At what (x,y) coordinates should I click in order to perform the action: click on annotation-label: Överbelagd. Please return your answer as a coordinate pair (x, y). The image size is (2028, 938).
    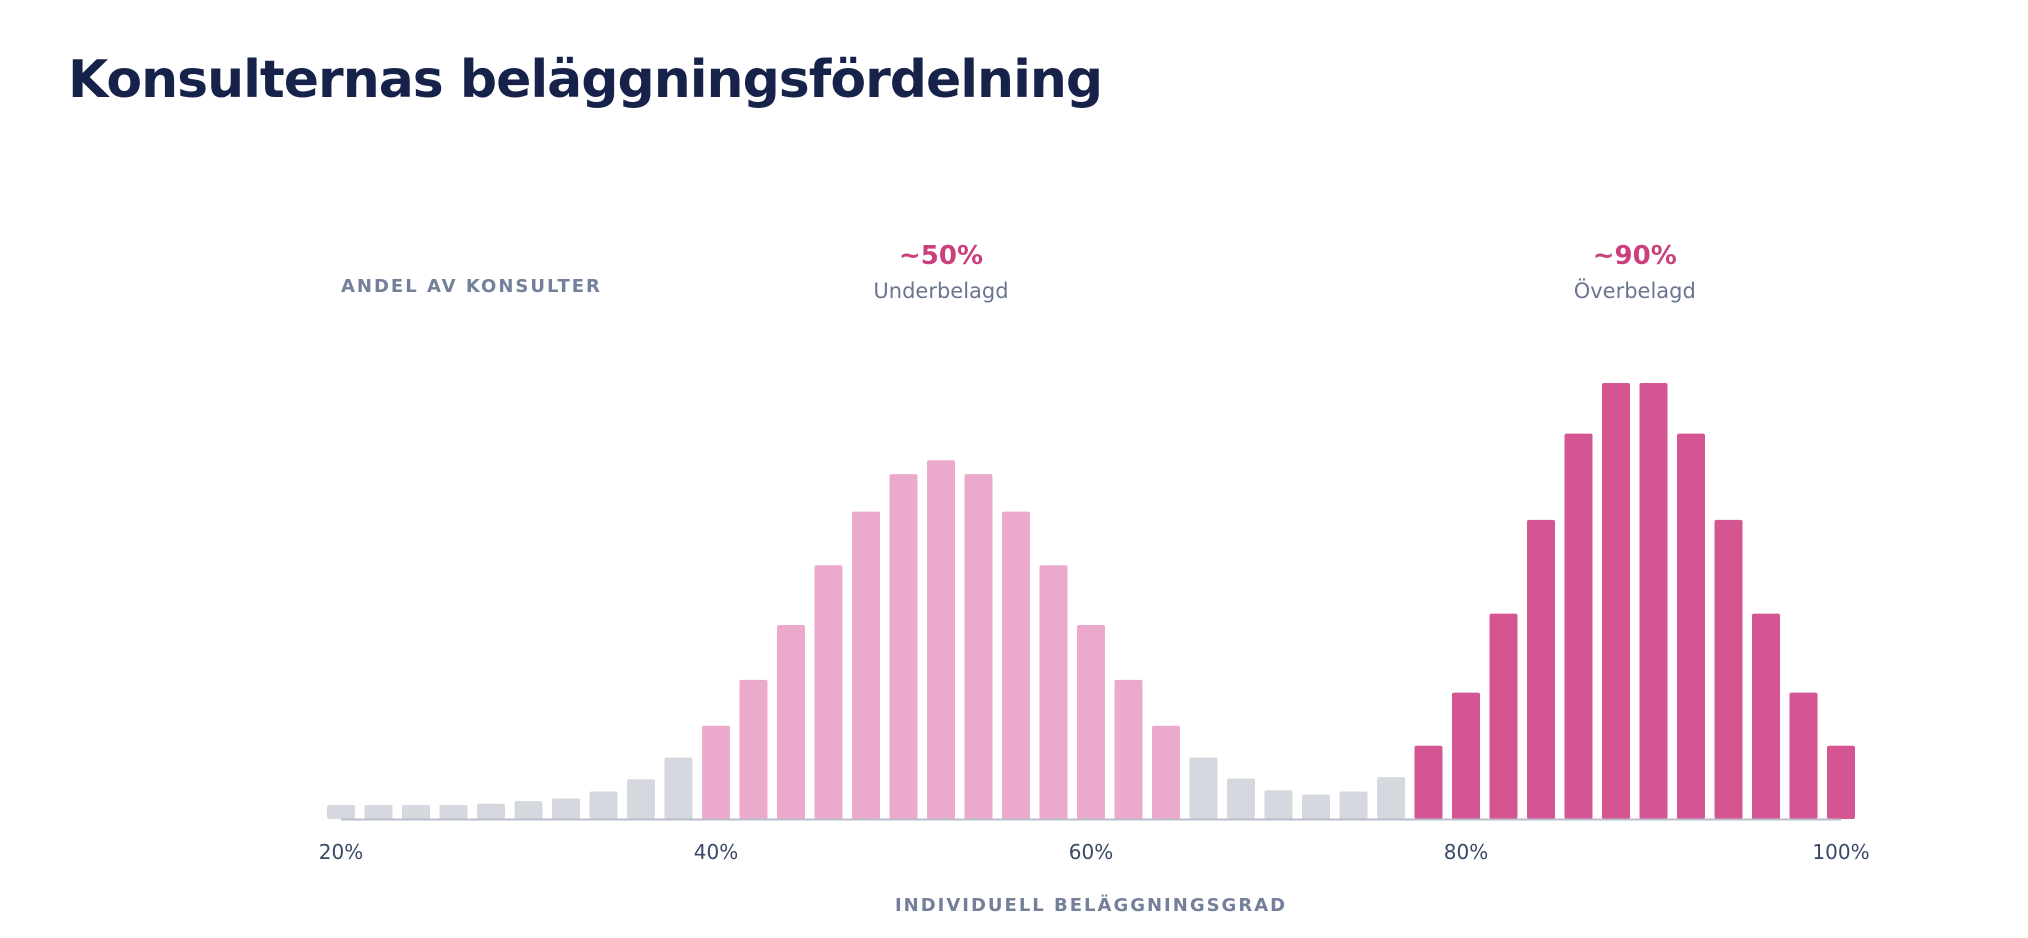
    Looking at the image, I should click on (1635, 290).